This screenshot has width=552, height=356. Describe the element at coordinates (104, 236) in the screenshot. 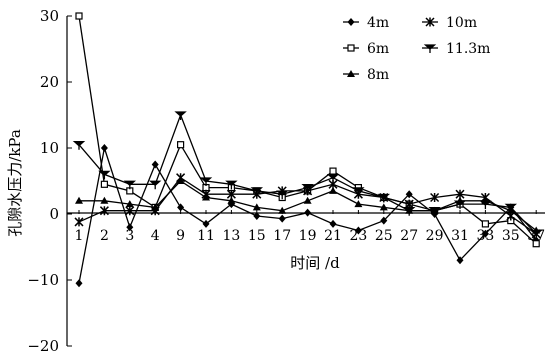

I see `x-tick-label: 2` at that location.